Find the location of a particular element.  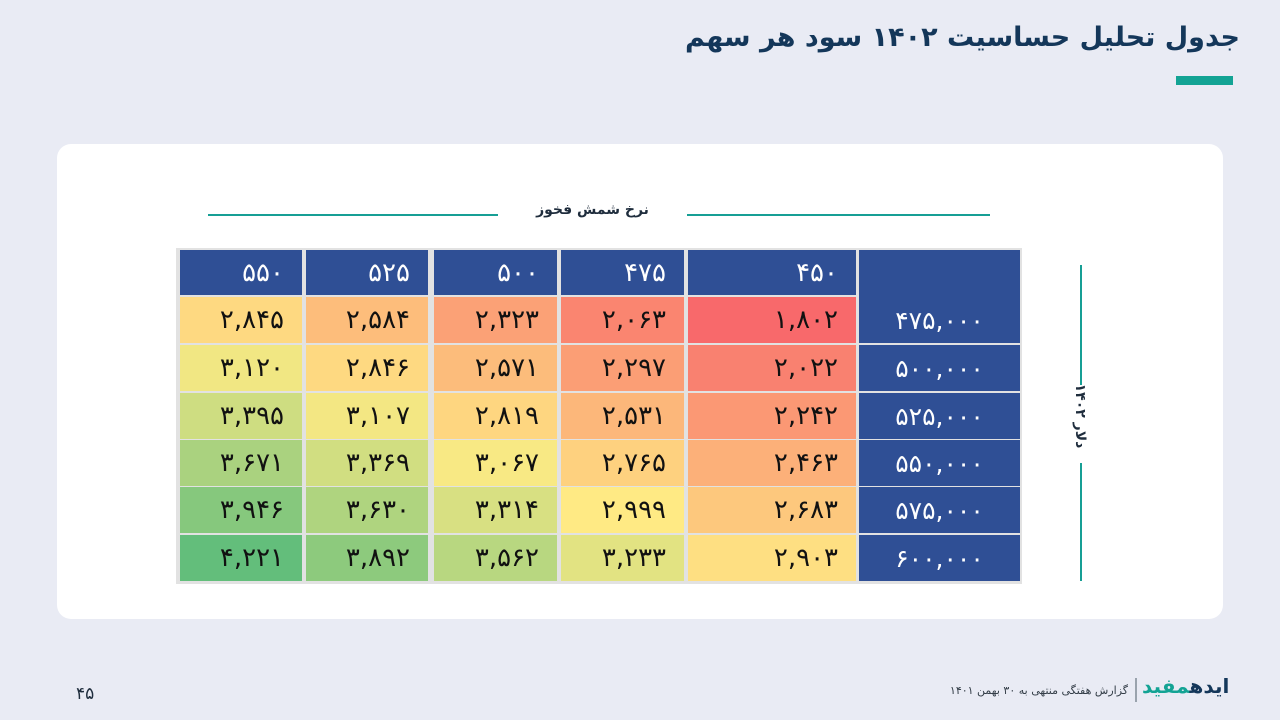

footer-separator is located at coordinates (1136, 690).